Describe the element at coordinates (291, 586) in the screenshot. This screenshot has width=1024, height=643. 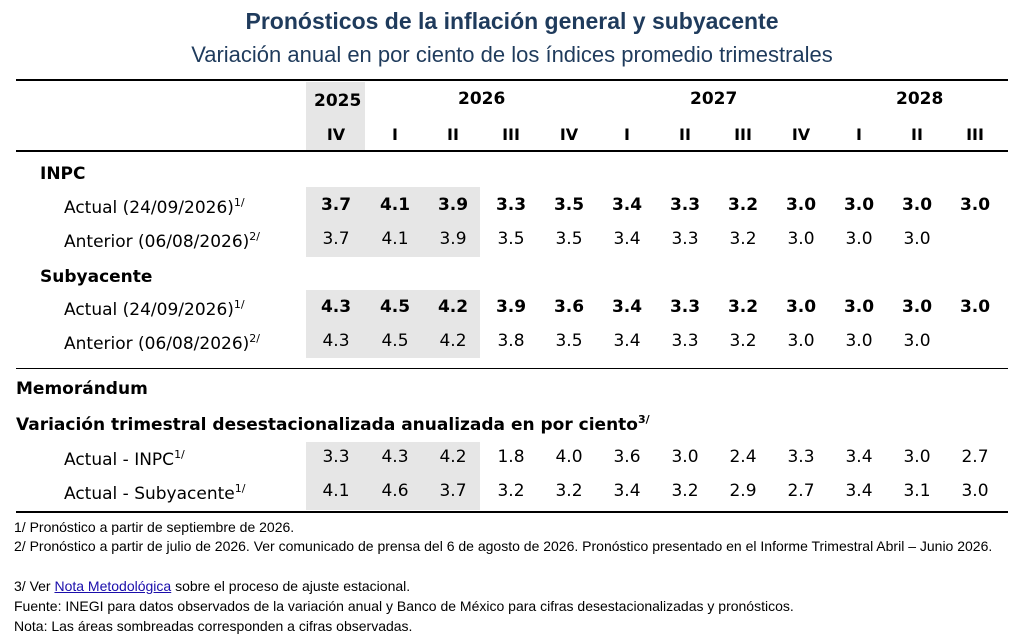
I see `footnote-3-suffix: sobre el proceso de ajuste estacional.` at that location.